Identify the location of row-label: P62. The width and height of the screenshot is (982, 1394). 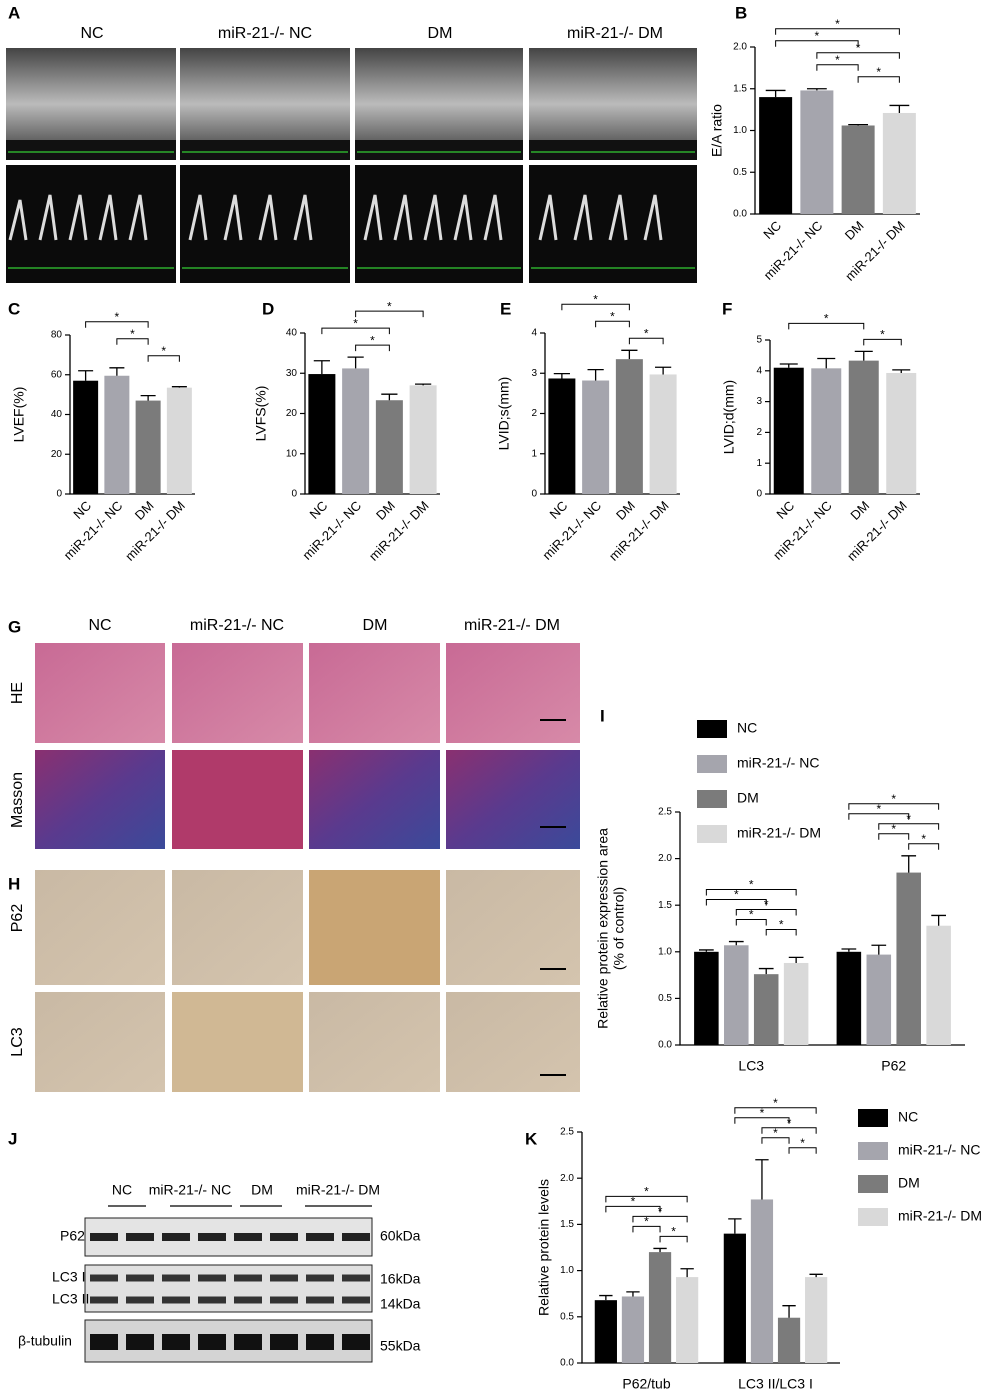
(17, 918).